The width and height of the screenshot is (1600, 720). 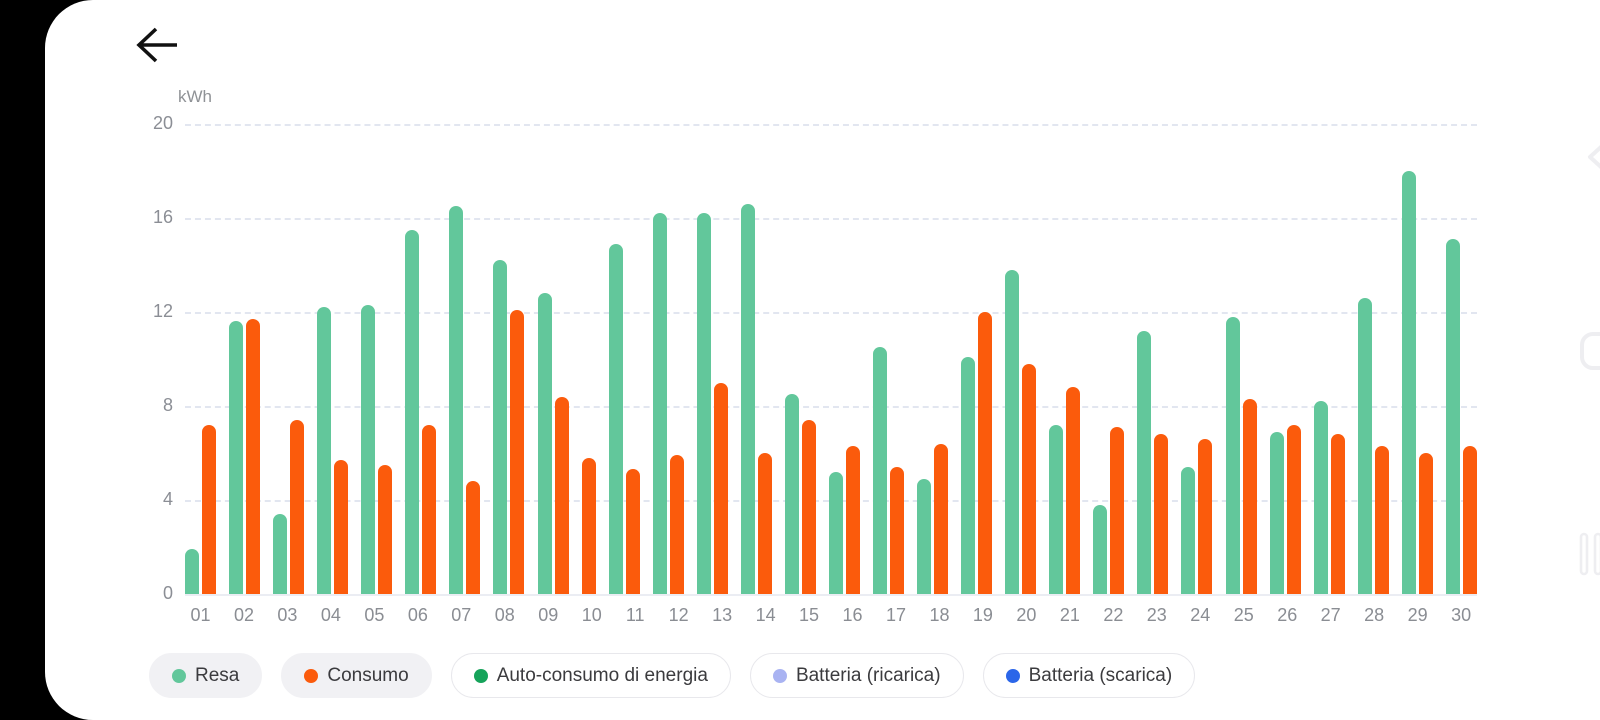 I want to click on legend-pill-consumo: Consumo, so click(x=356, y=675).